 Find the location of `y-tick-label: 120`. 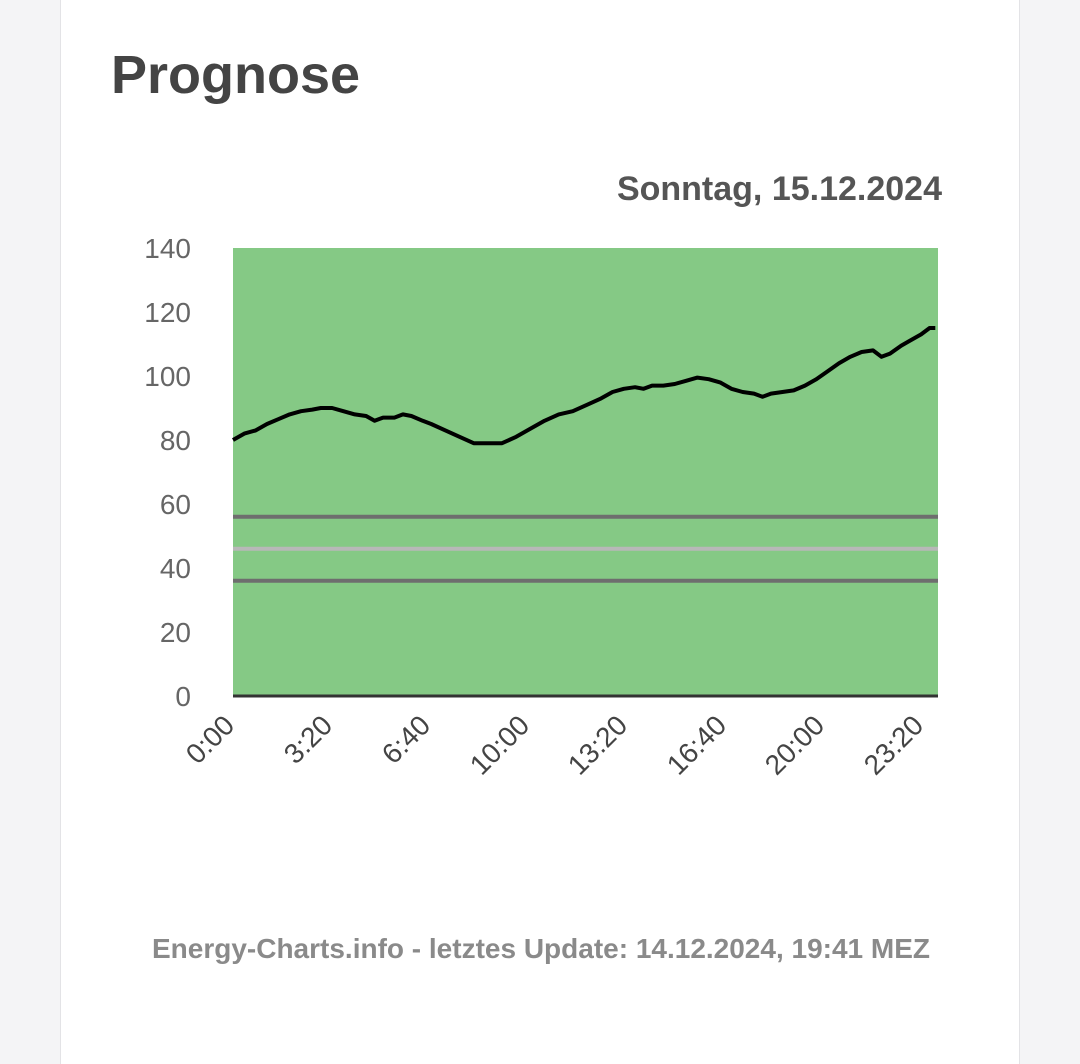

y-tick-label: 120 is located at coordinates (167, 312).